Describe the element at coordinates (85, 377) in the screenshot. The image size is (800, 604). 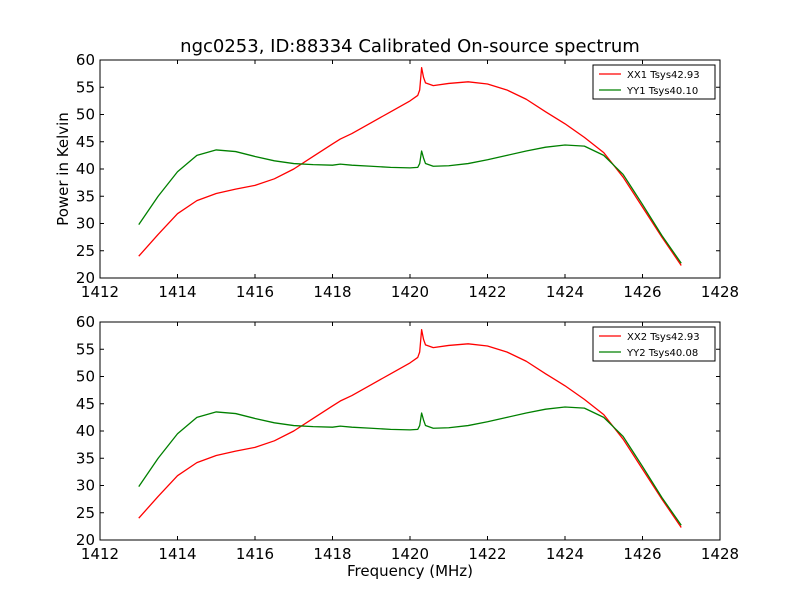
I see `chart-2-ytick-label: 50` at that location.